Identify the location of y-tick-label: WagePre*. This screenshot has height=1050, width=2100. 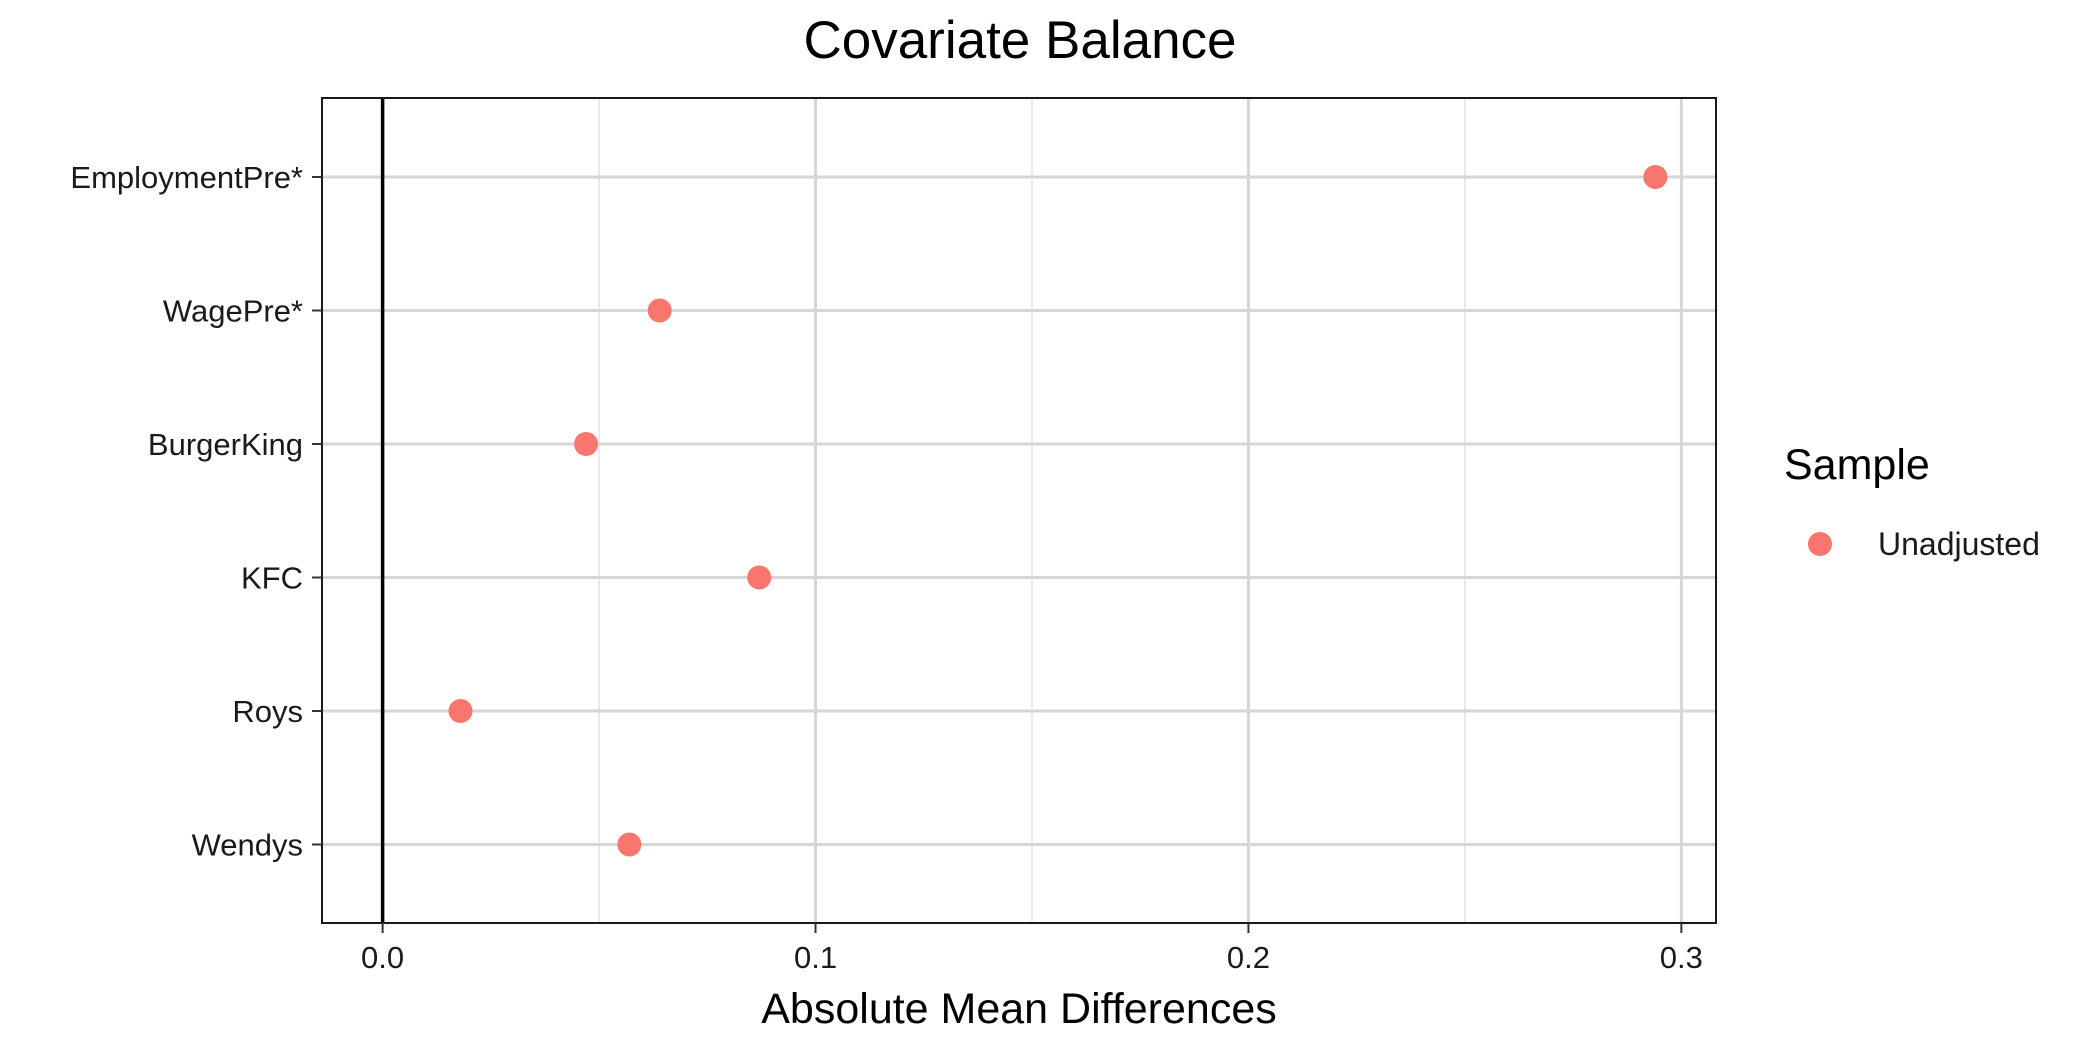
(233, 311).